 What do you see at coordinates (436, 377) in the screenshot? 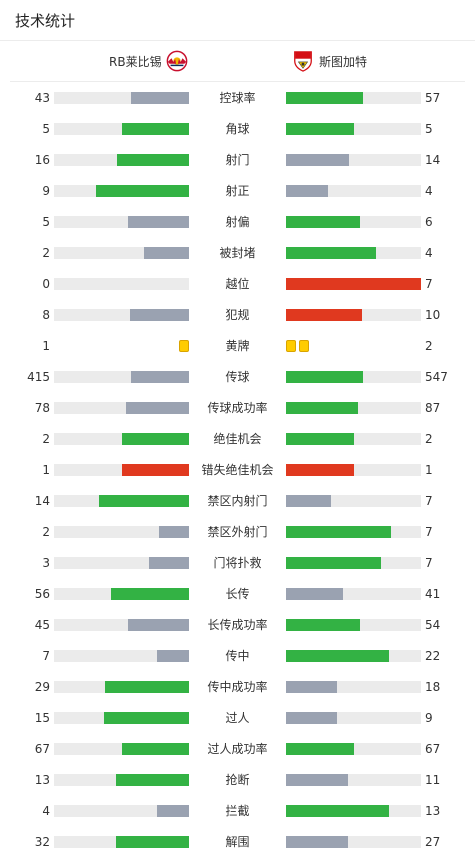
I see `away-stat-value: 547` at bounding box center [436, 377].